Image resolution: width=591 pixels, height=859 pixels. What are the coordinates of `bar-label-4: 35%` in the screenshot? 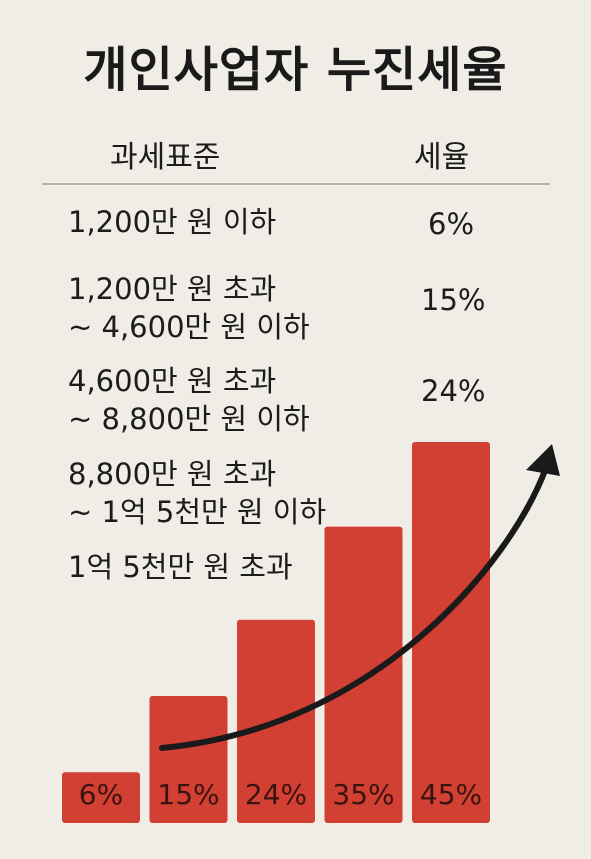 It's located at (363, 794).